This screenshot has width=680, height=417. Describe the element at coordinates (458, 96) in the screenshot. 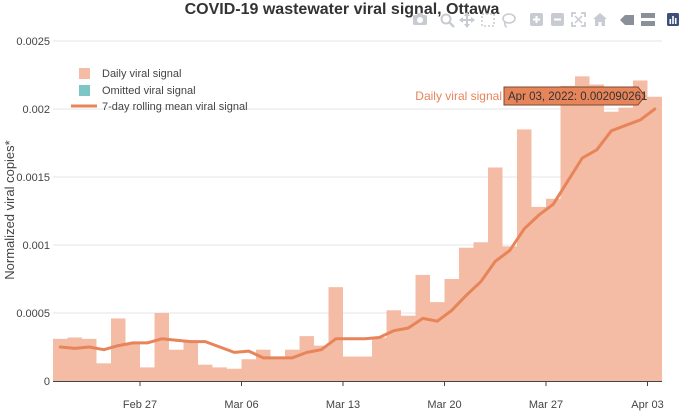

I see `hover-series-label: Daily viral signal` at that location.